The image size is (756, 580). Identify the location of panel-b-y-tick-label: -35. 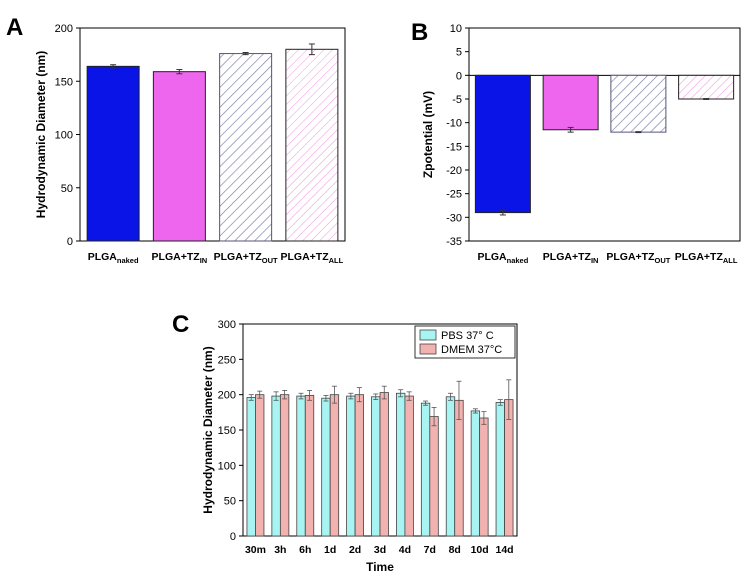
(454, 242).